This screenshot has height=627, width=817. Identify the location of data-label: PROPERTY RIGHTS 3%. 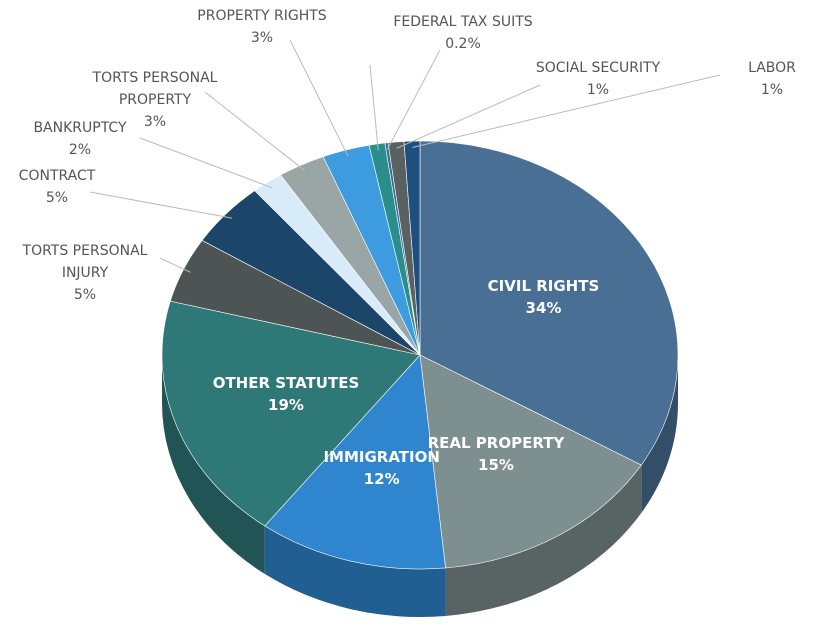
(262, 27).